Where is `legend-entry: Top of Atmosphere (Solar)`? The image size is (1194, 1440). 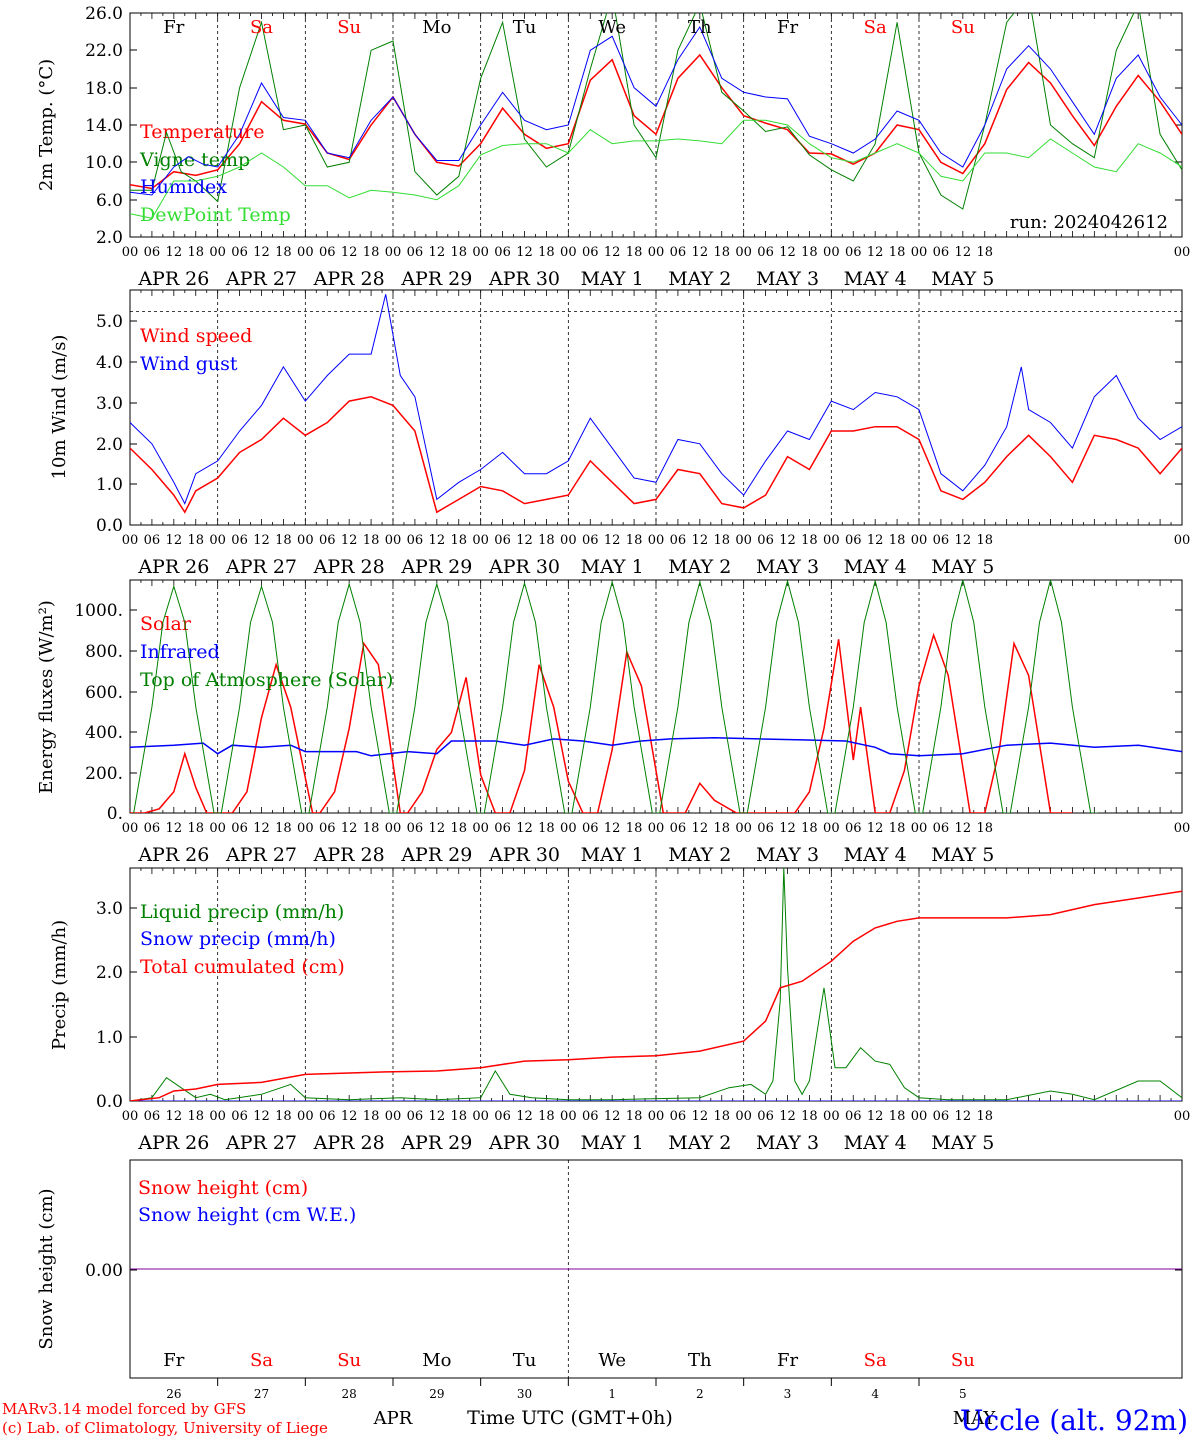 legend-entry: Top of Atmosphere (Solar) is located at coordinates (266, 680).